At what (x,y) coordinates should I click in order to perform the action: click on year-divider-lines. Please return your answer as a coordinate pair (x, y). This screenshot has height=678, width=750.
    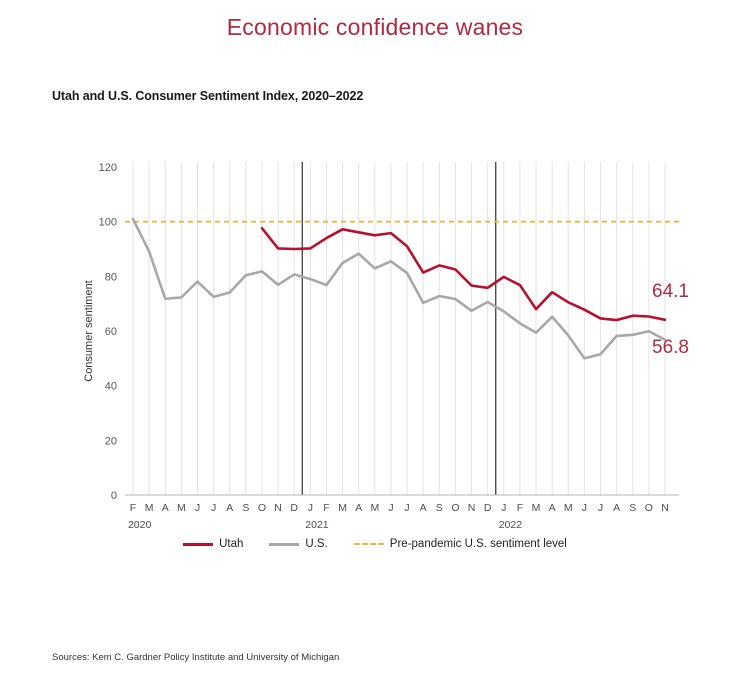
    Looking at the image, I should click on (399, 328).